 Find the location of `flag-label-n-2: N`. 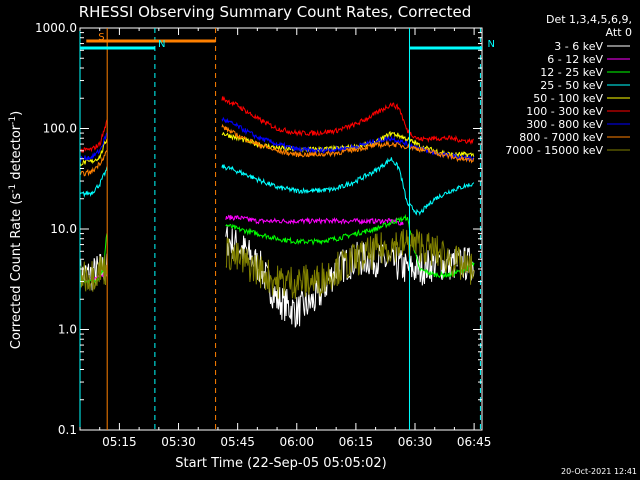

flag-label-n-2: N is located at coordinates (161, 44).